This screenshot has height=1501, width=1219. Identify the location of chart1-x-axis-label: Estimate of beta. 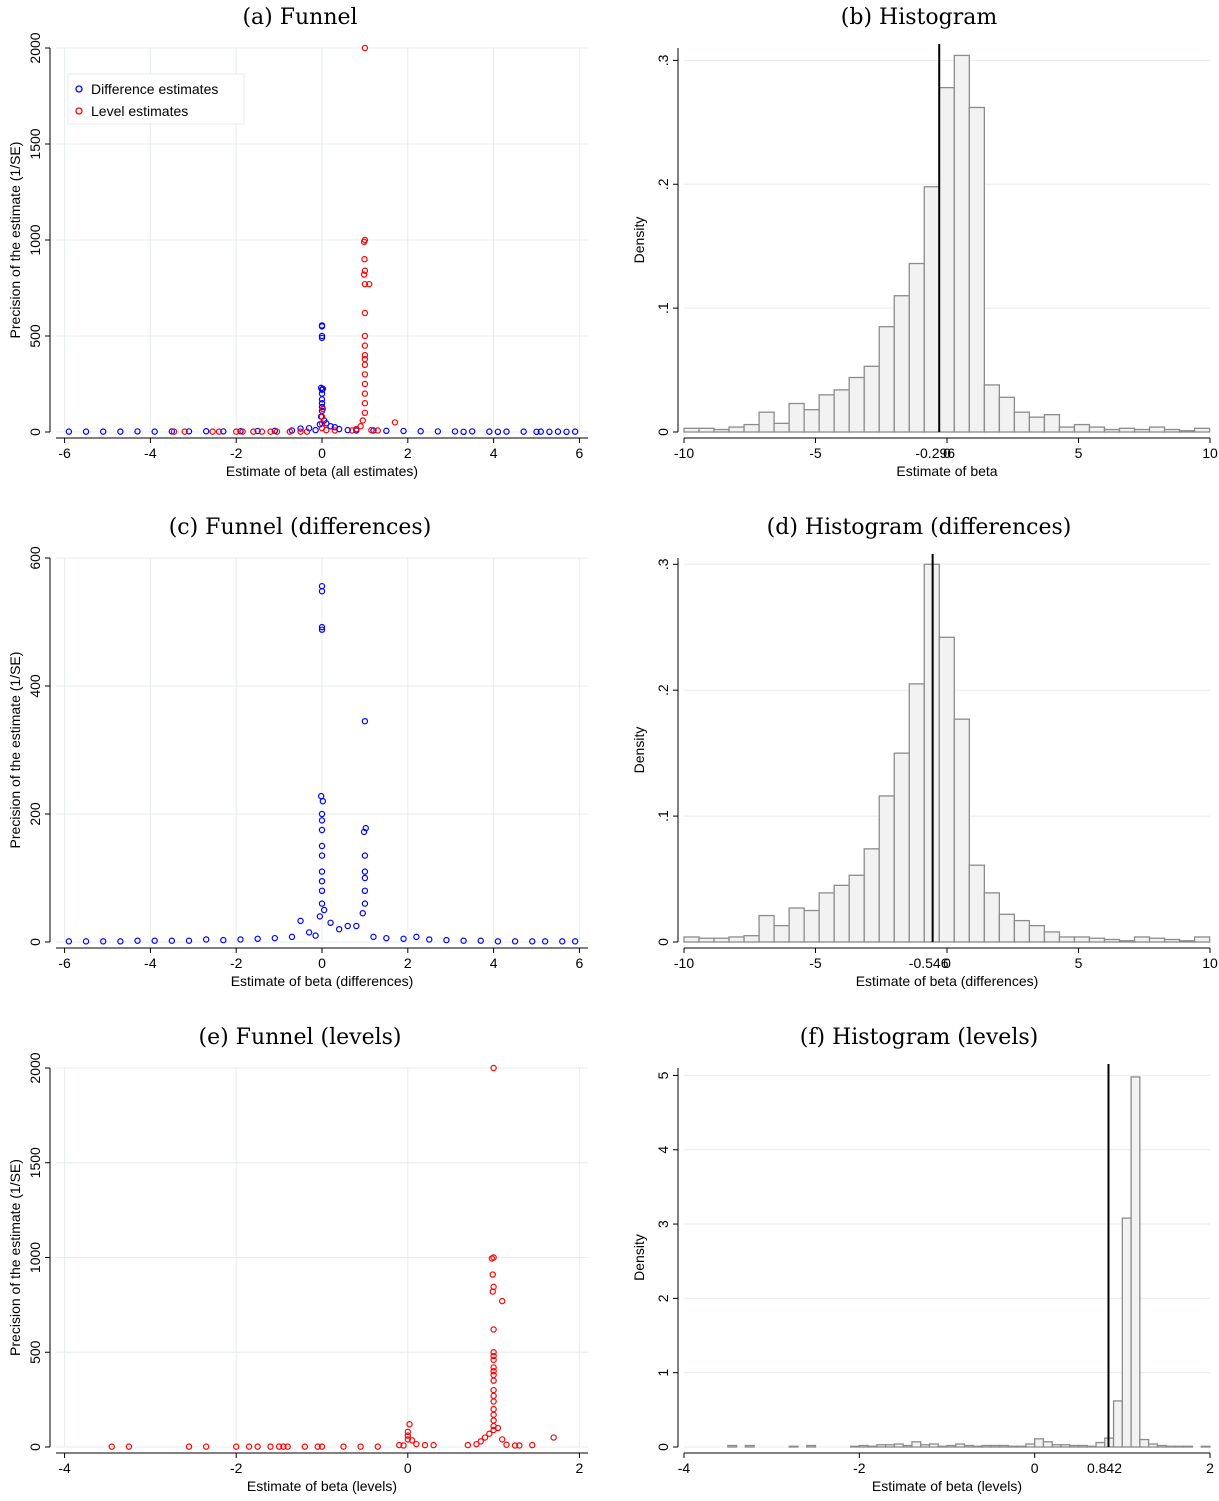
(946, 471).